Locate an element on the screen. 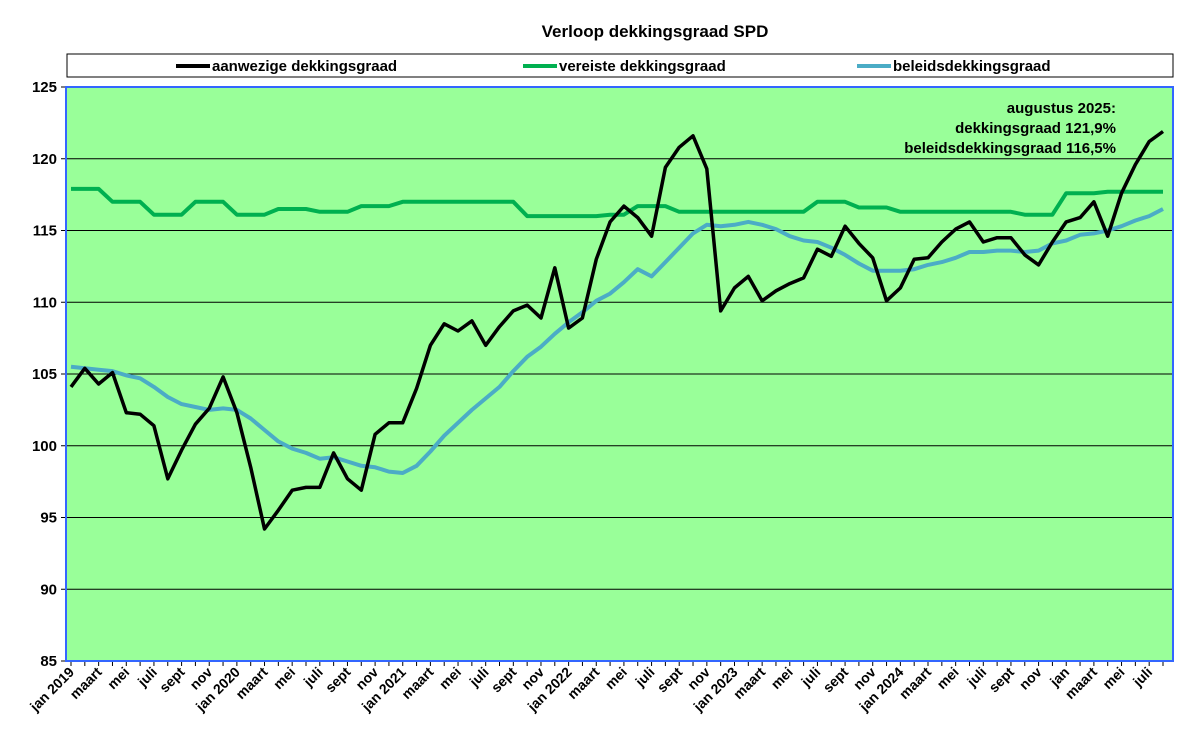  y-tick-label: 90 is located at coordinates (48, 589).